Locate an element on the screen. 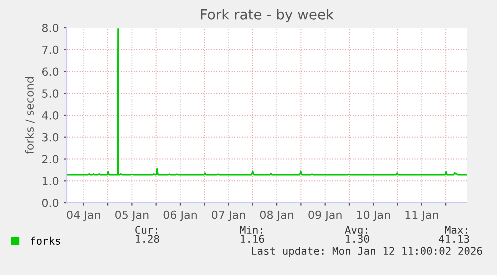 This screenshot has width=497, height=275. y-tick-label: 4.0 is located at coordinates (50, 115).